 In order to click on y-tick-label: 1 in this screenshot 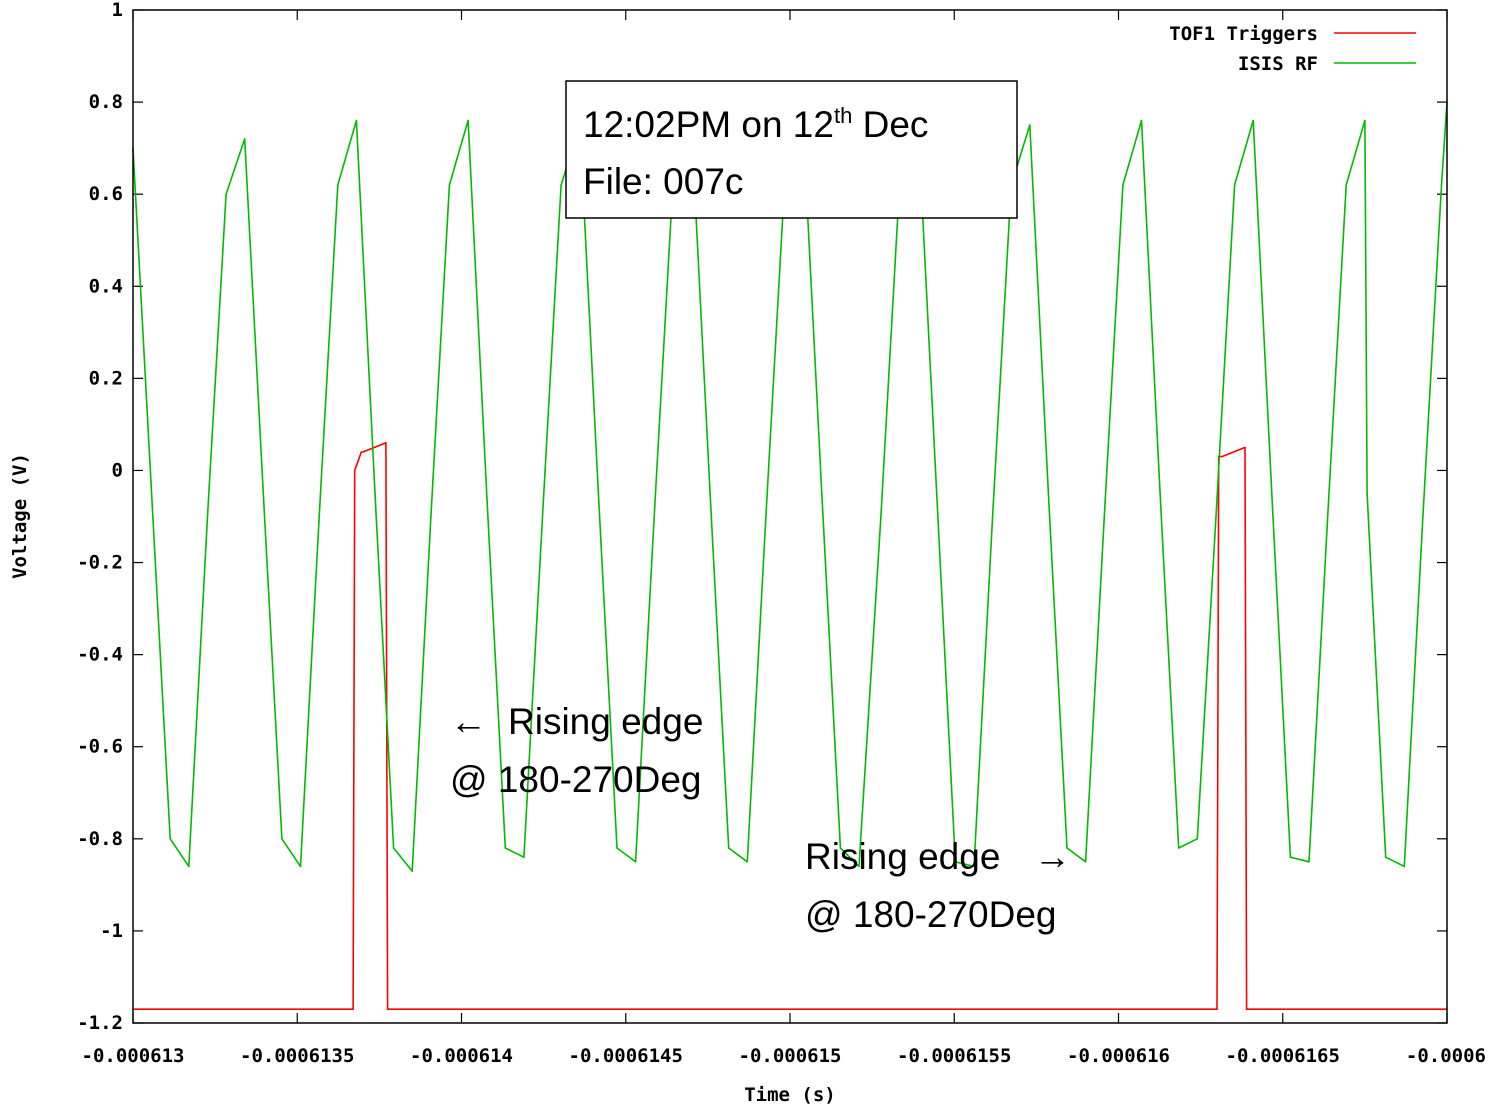, I will do `click(117, 10)`.